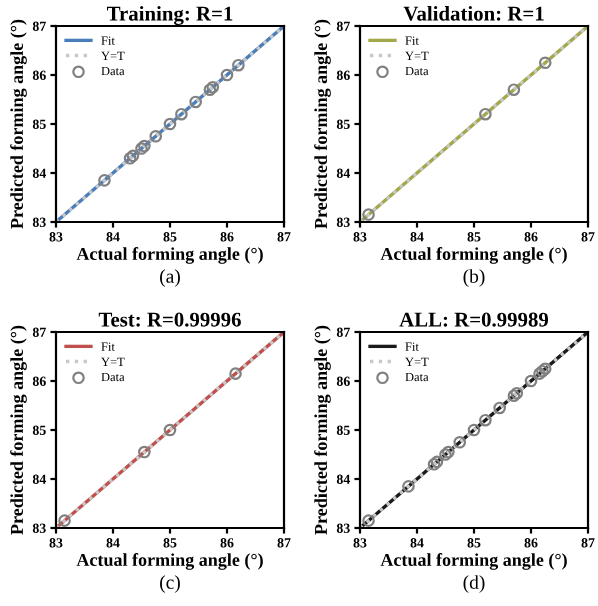 The image size is (598, 606). What do you see at coordinates (170, 278) in the screenshot?
I see `text: (a)` at bounding box center [170, 278].